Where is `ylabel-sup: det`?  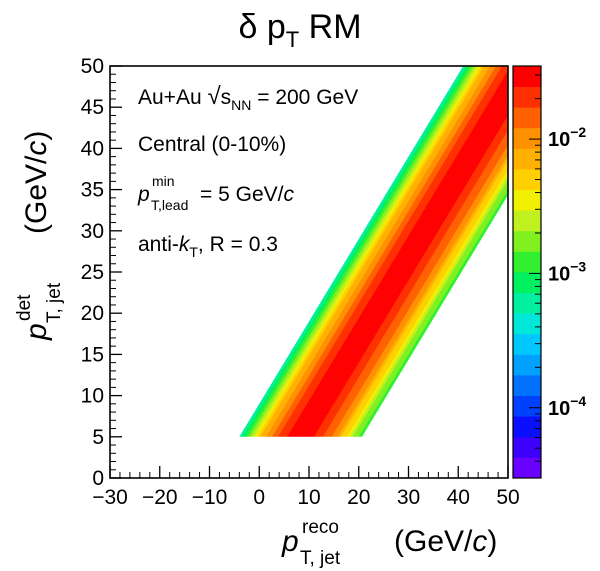 ylabel-sup: det is located at coordinates (24, 307).